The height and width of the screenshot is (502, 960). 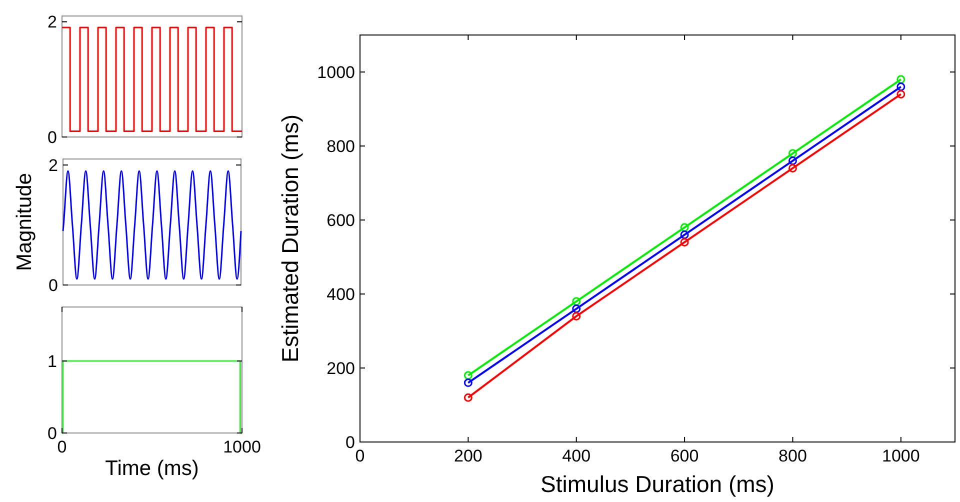 I want to click on x-tick-label: 400, so click(x=576, y=456).